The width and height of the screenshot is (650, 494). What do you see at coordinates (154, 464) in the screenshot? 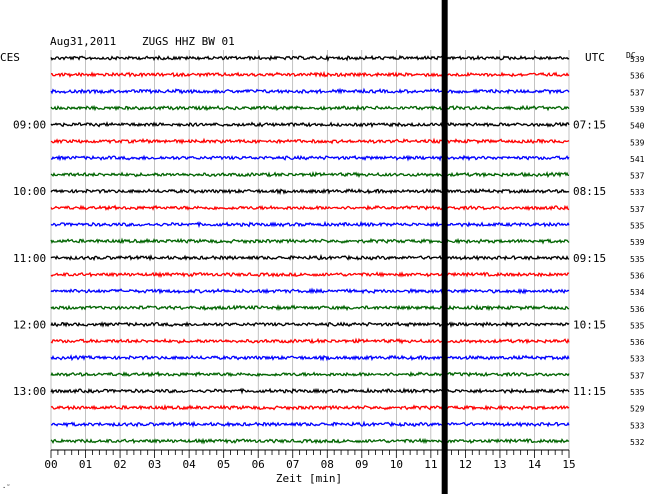
I see `x-tick-label: 03` at bounding box center [154, 464].